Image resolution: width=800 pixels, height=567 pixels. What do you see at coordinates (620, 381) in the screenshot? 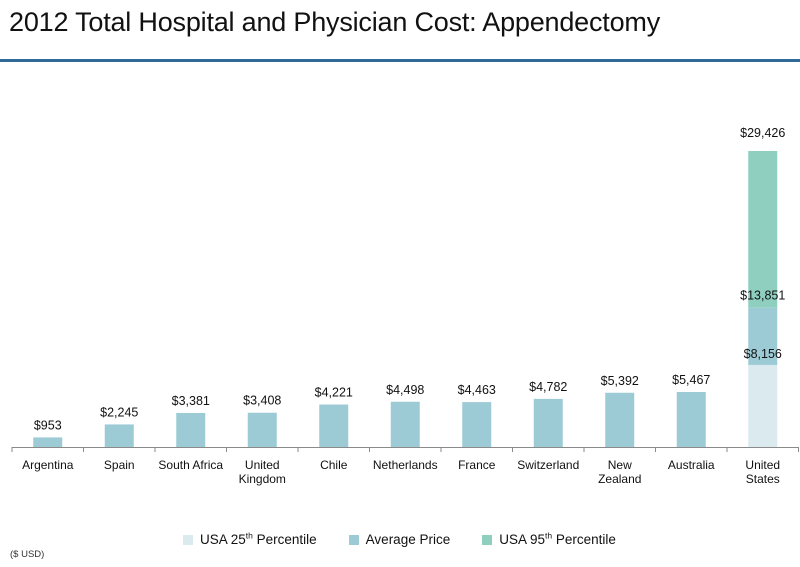
I see `bar-value-label: $5,392` at bounding box center [620, 381].